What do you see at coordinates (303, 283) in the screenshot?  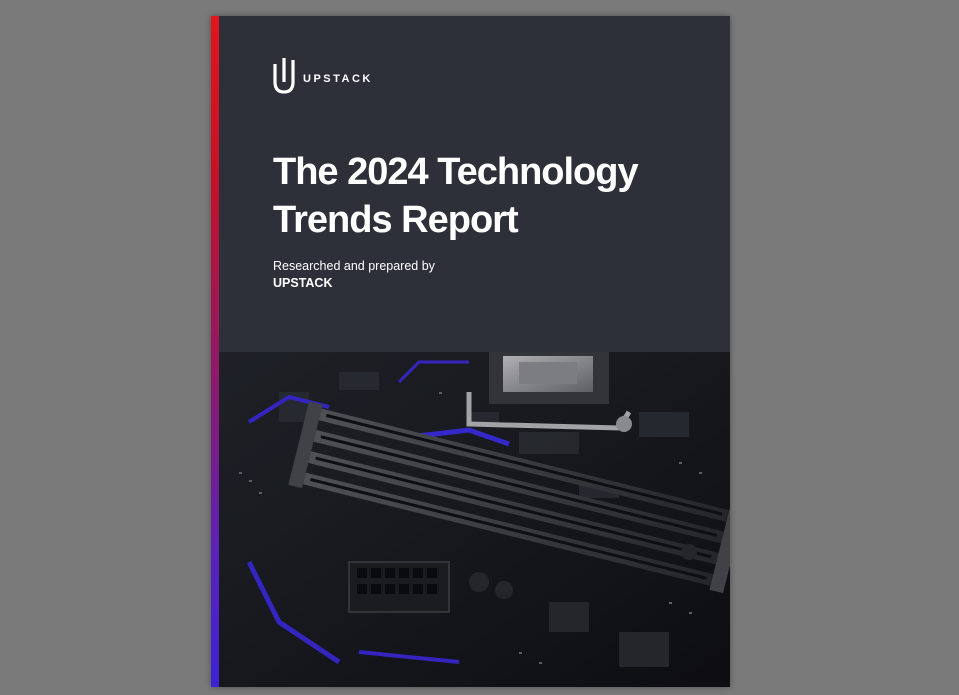 I see `byline-company: UPSTACK` at bounding box center [303, 283].